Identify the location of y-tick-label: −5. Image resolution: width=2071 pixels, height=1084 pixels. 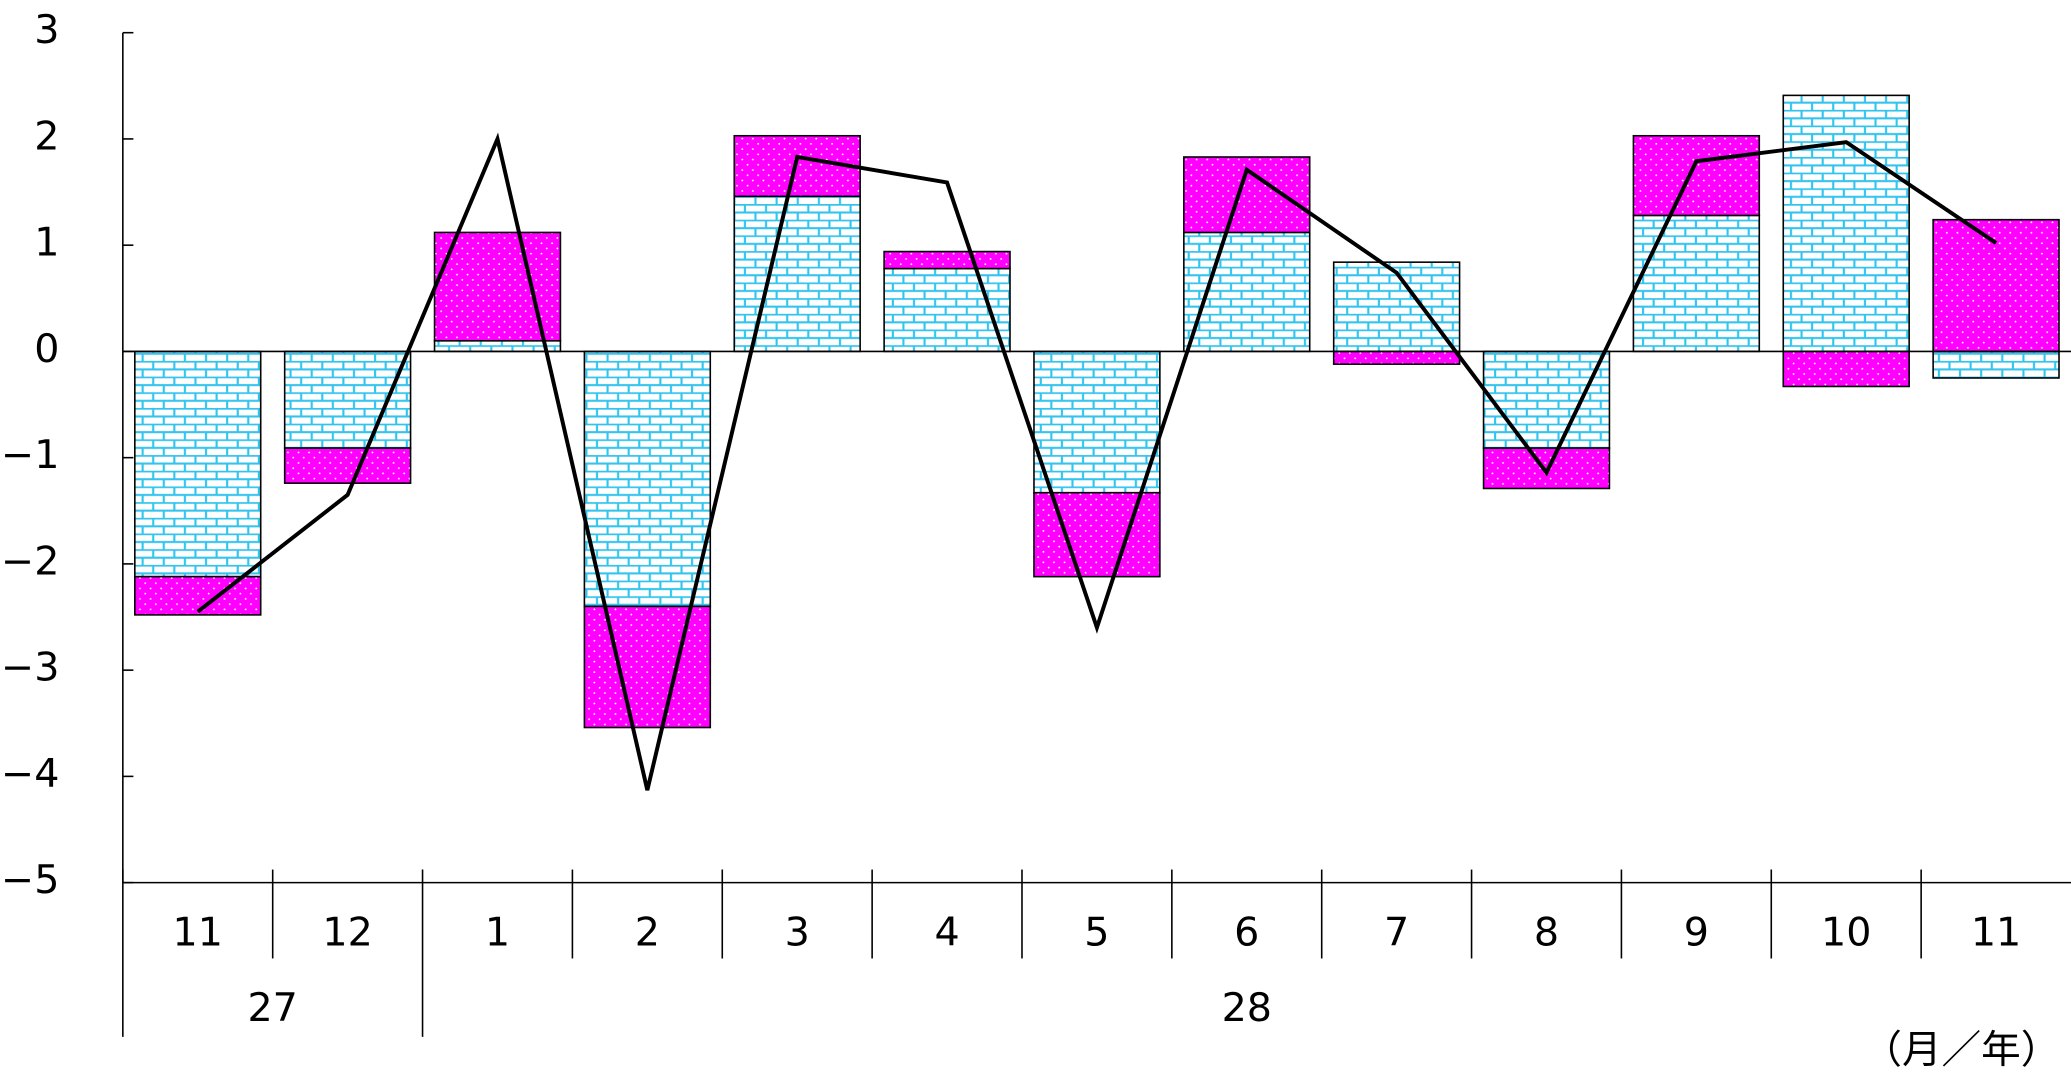
(30, 880).